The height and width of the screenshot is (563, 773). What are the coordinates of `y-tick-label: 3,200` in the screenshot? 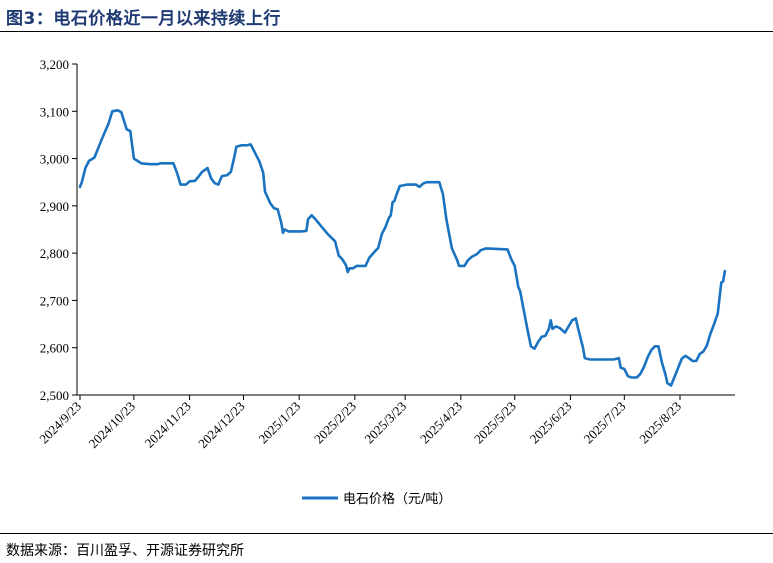 It's located at (54, 64).